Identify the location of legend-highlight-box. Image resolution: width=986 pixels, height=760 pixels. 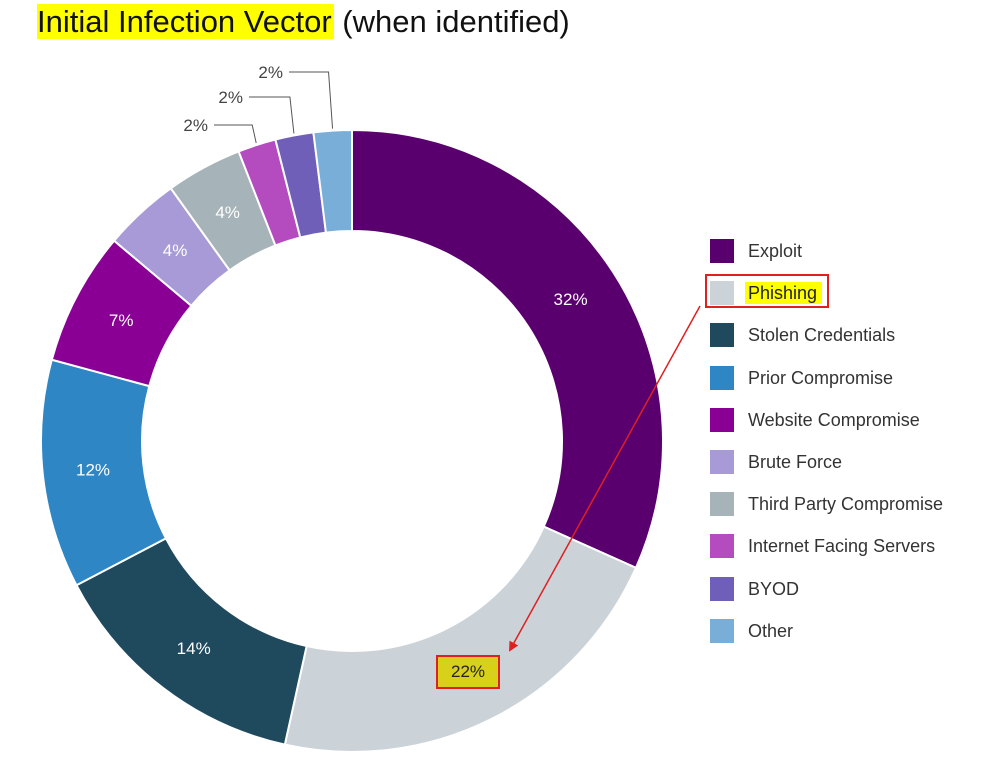
(767, 291).